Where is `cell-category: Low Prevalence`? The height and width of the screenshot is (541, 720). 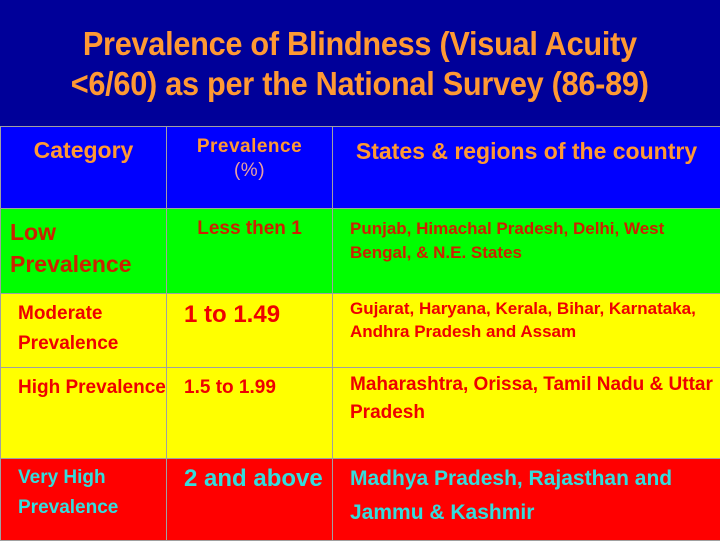
cell-category: Low Prevalence is located at coordinates (84, 251).